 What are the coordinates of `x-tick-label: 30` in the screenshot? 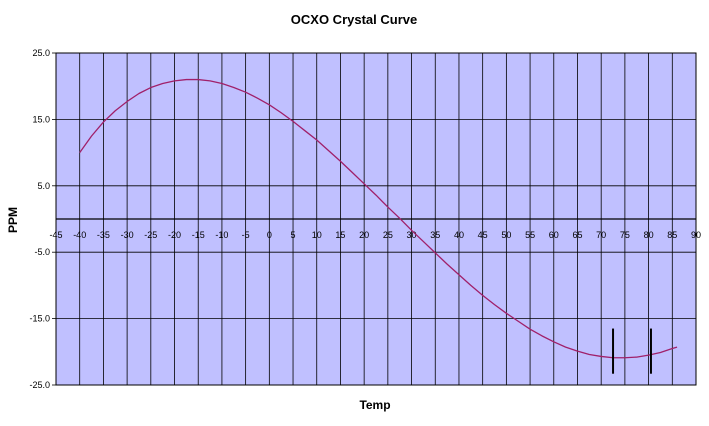 It's located at (412, 235).